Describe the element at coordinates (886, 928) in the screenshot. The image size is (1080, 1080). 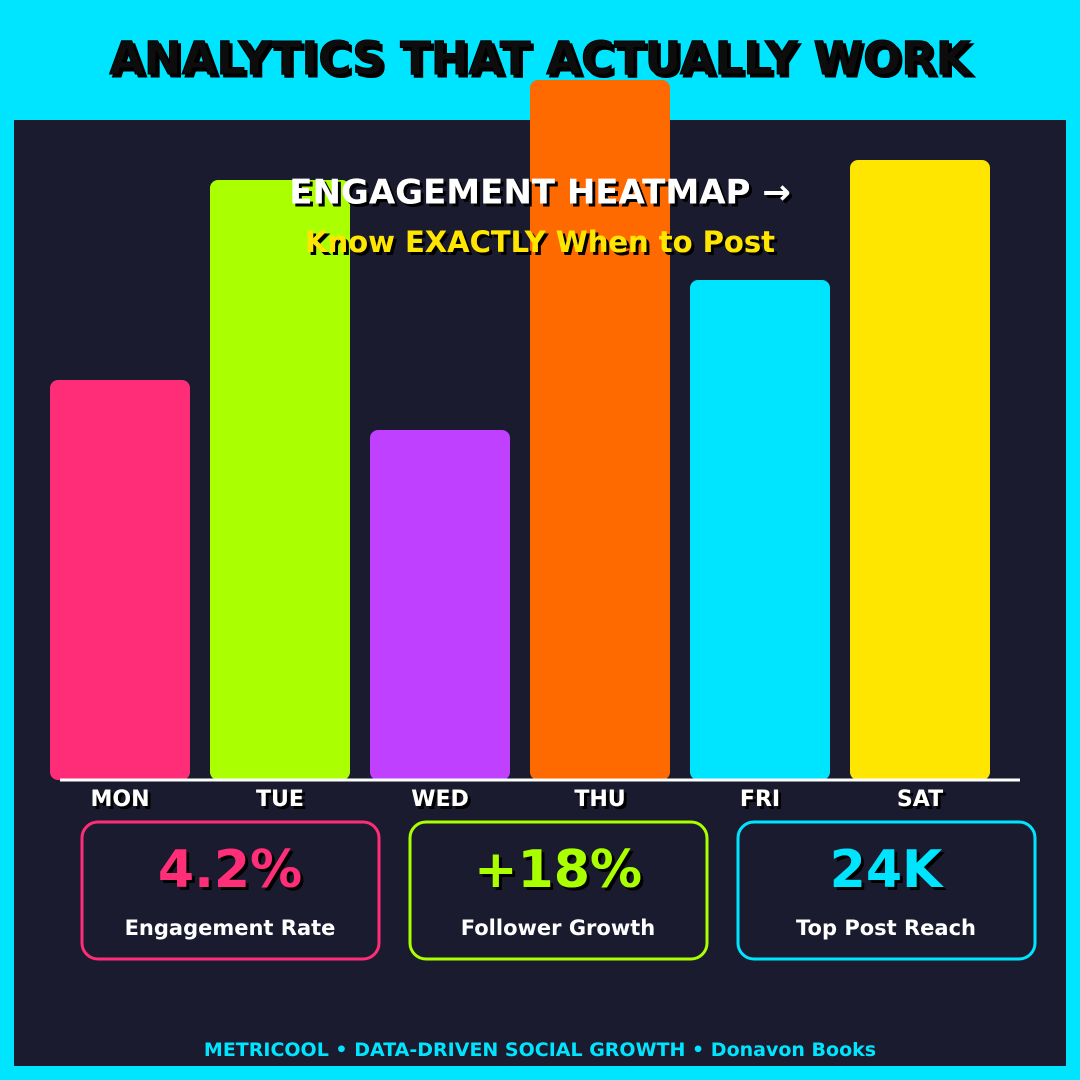
I see `stat-label: Top Post Reach` at that location.